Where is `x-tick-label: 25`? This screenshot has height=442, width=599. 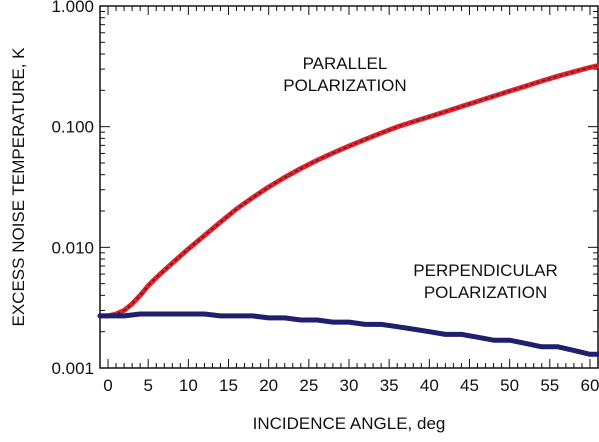
x-tick-label: 25 is located at coordinates (308, 385).